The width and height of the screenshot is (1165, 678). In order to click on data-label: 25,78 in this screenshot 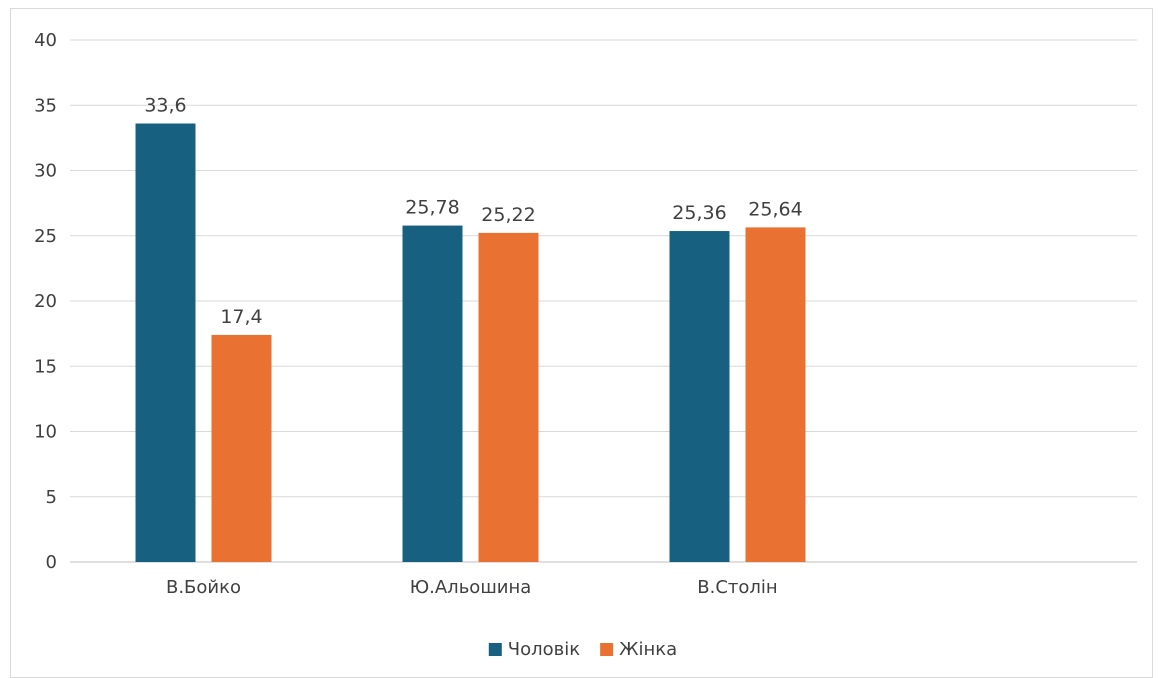, I will do `click(432, 208)`.